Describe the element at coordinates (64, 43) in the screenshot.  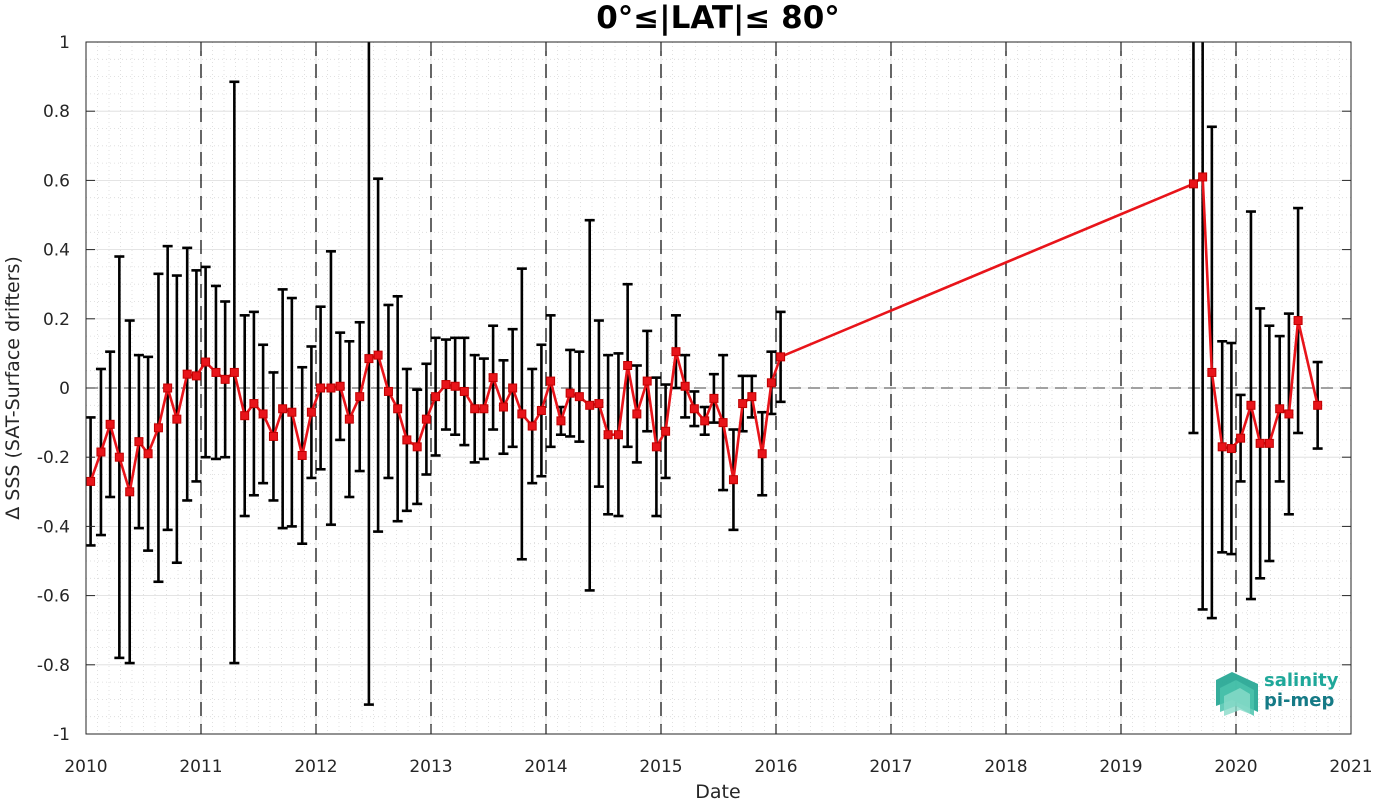
I see `y-tick-label: 1` at that location.